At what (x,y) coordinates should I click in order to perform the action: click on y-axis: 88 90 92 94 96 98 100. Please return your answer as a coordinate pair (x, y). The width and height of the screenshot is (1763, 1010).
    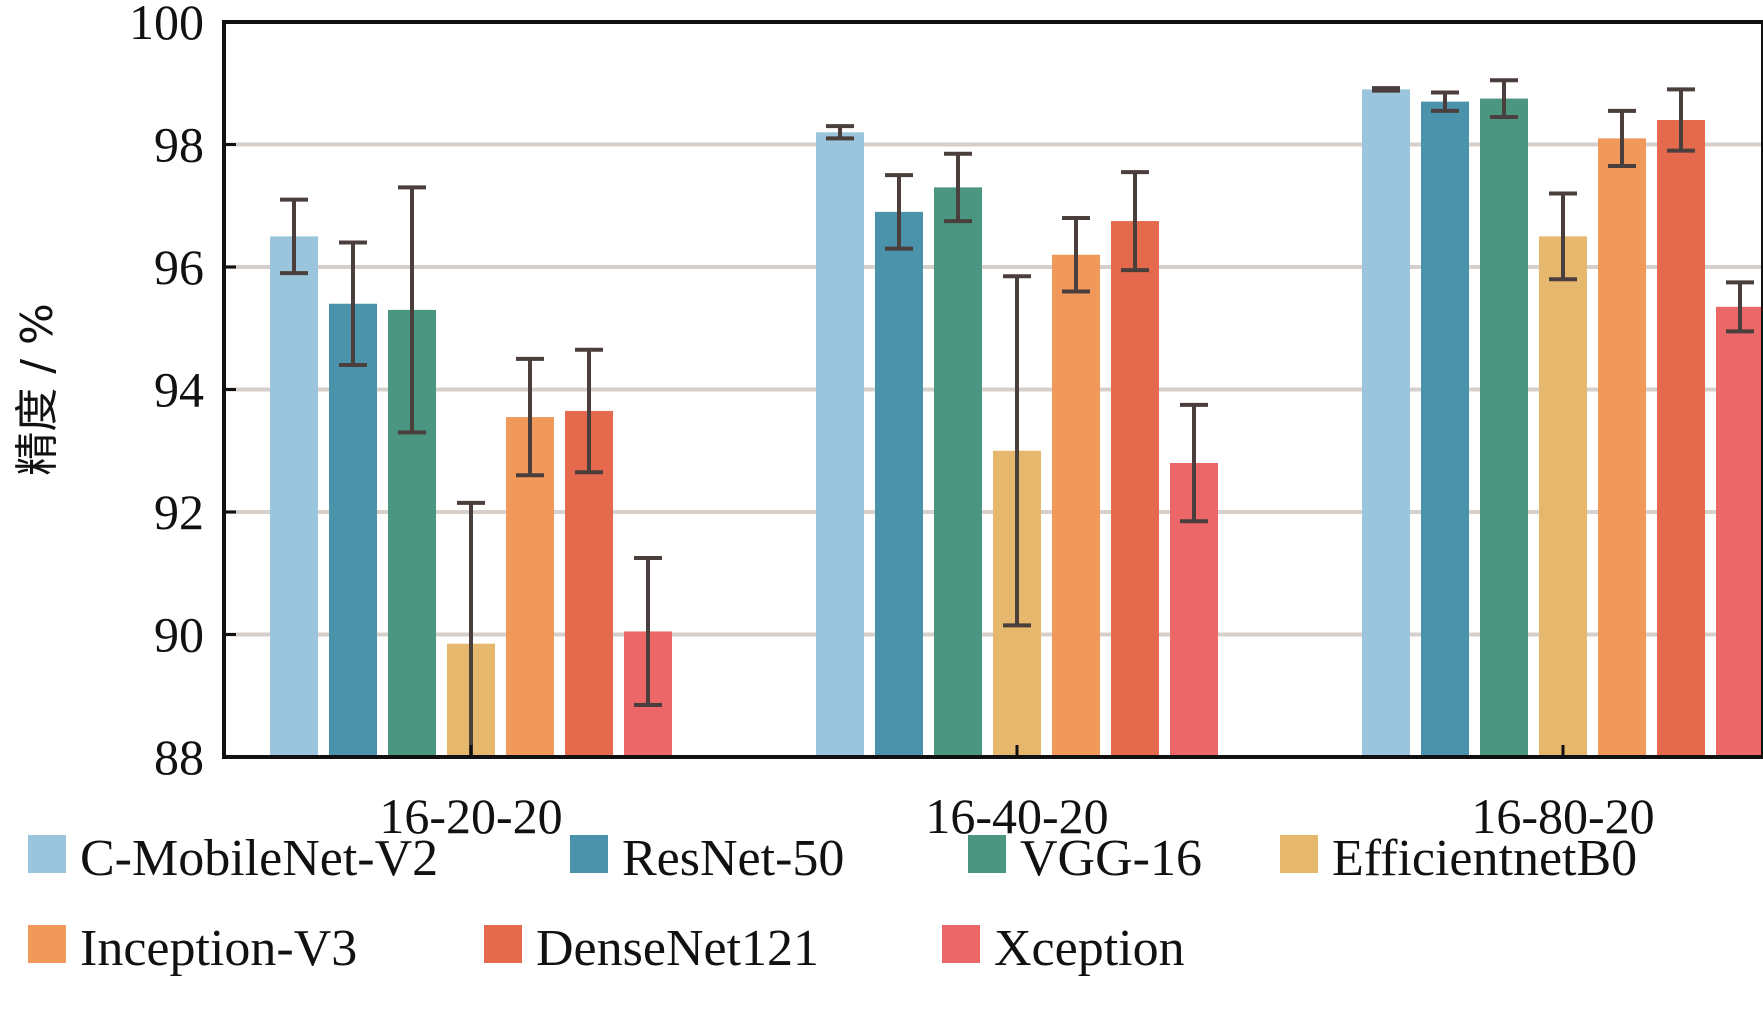
    Looking at the image, I should click on (182, 392).